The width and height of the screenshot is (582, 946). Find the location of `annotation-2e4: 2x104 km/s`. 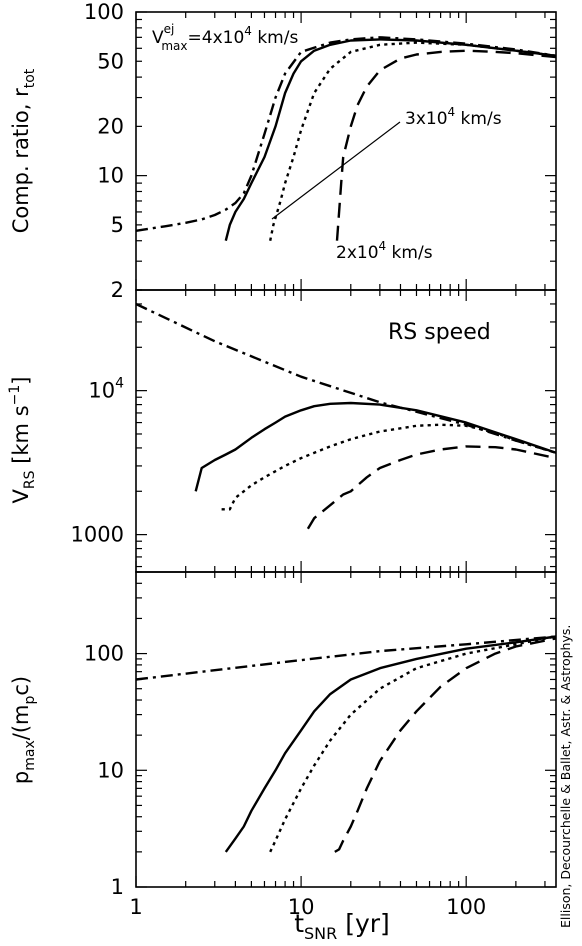

annotation-2e4: 2x104 km/s is located at coordinates (384, 251).